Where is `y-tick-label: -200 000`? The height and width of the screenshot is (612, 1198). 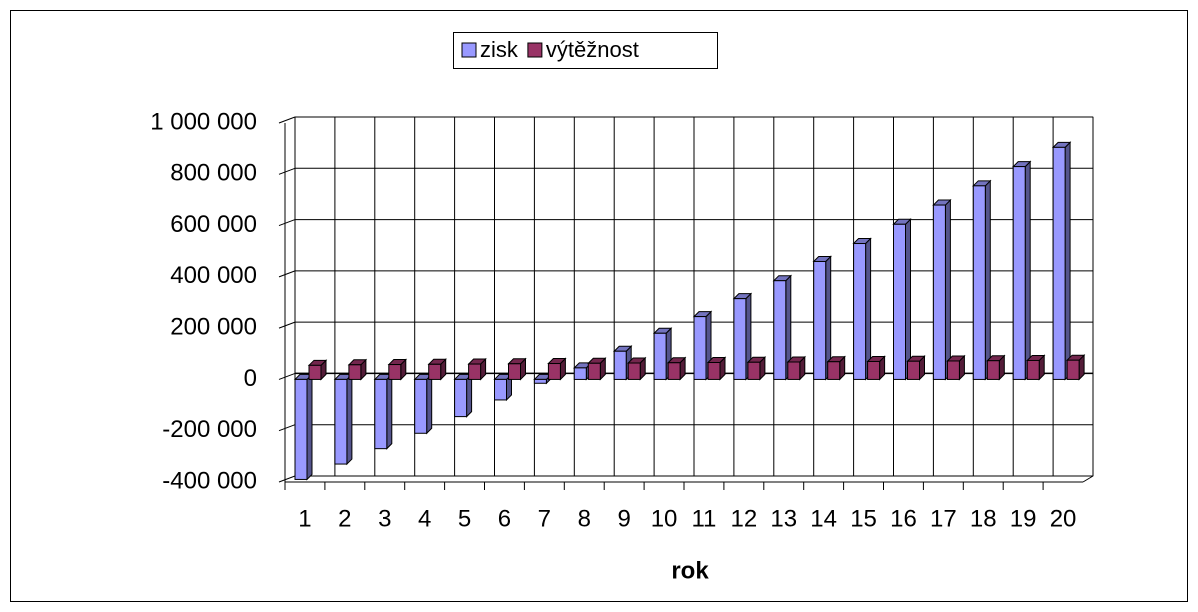
y-tick-label: -200 000 is located at coordinates (209, 429).